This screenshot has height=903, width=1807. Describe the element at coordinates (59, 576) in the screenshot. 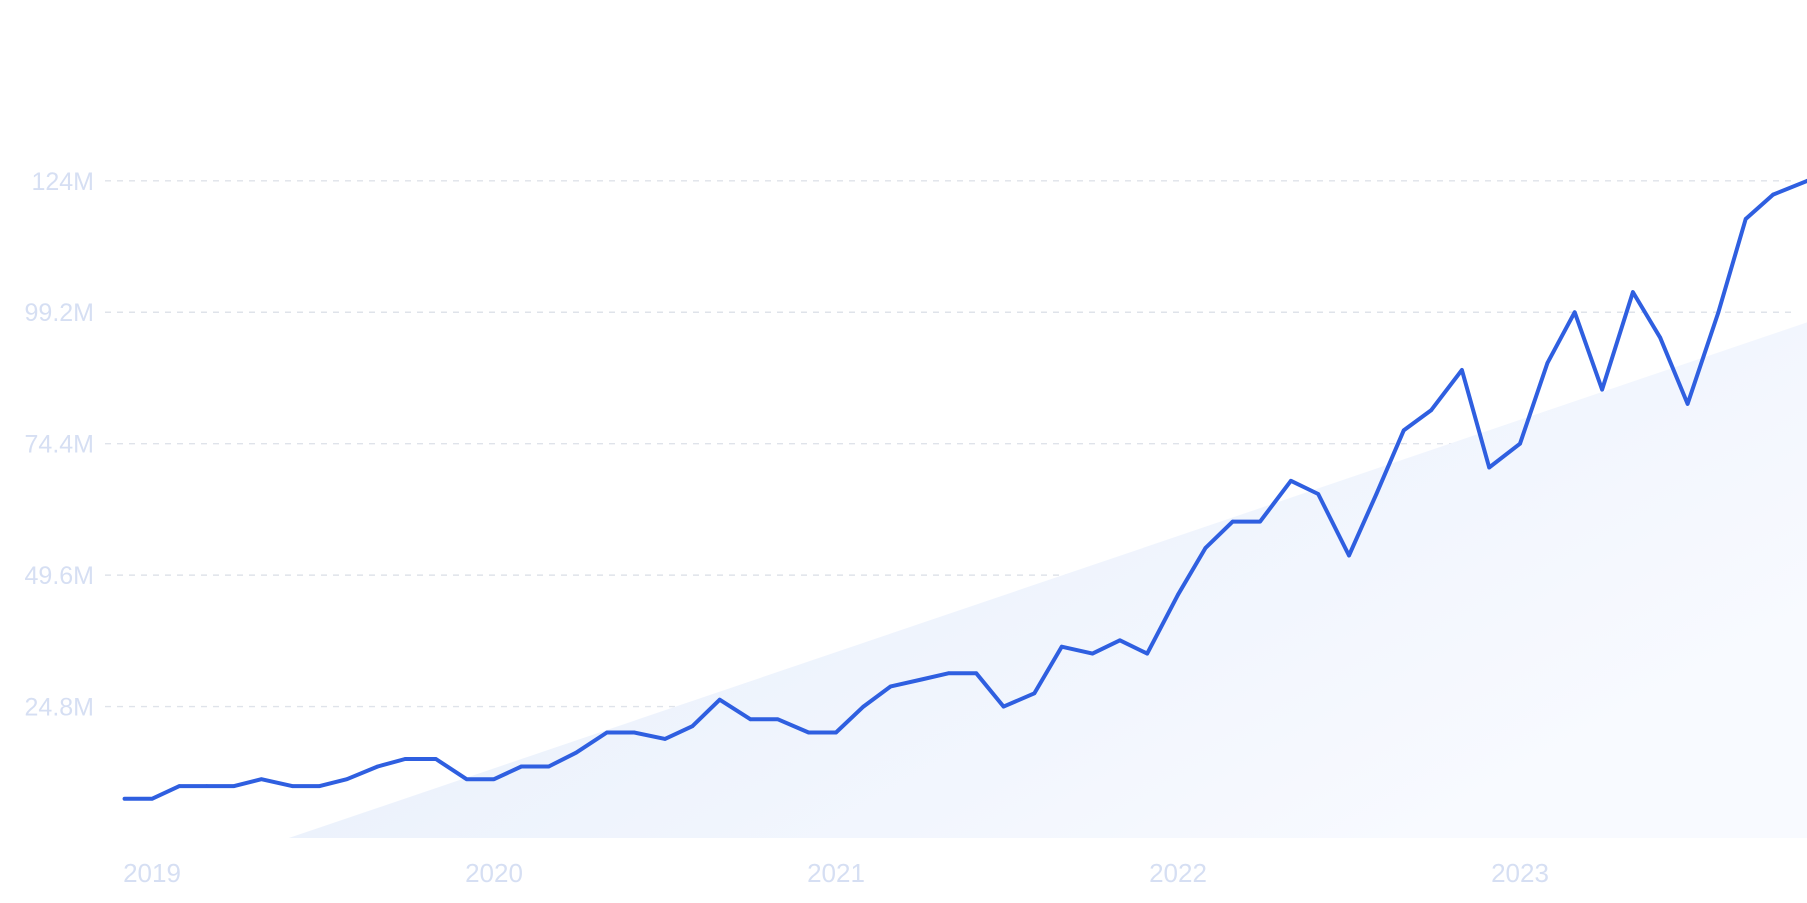

I see `y-tick-label: 49.6M` at that location.